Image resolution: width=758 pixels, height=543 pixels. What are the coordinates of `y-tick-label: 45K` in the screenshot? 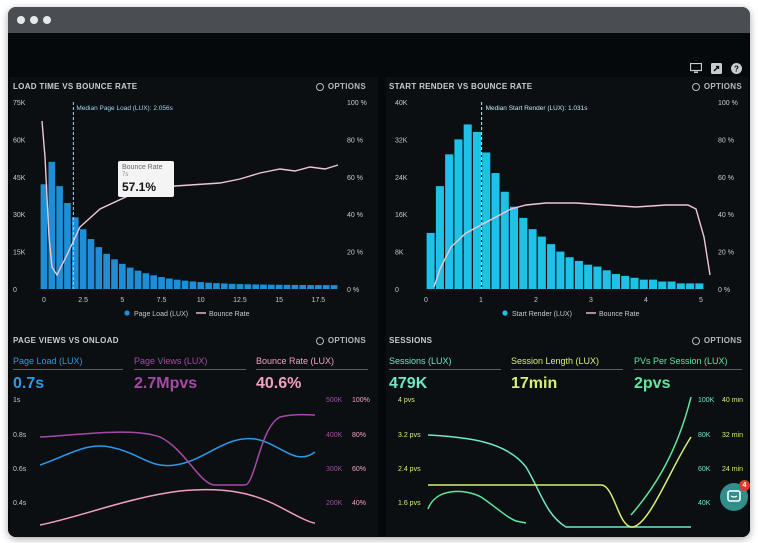 It's located at (19, 178).